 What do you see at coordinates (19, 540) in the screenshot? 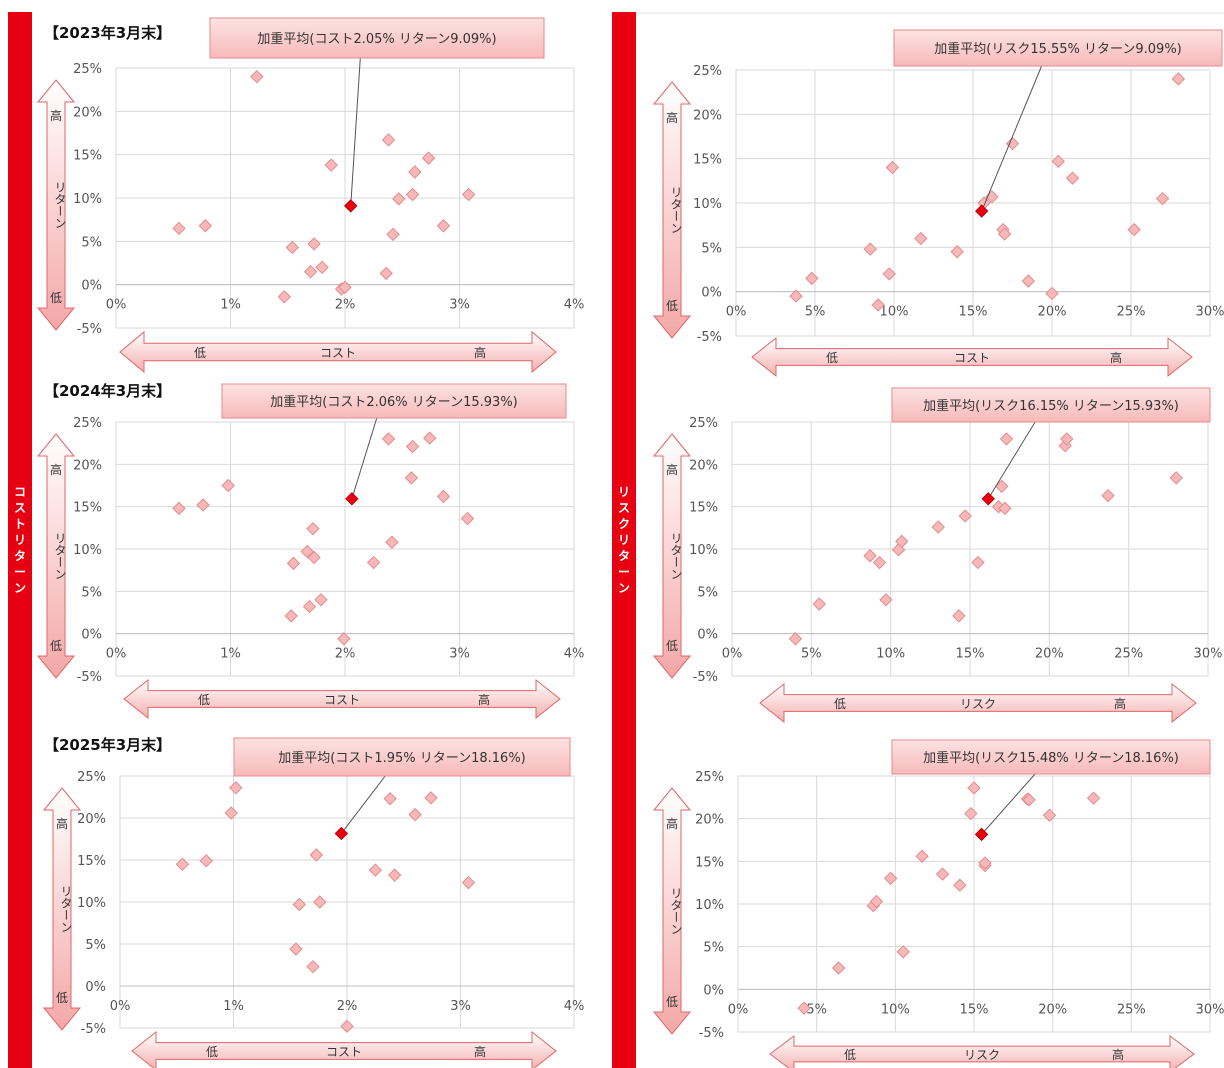
I see `cost-return-side-label: コストリターン` at bounding box center [19, 540].